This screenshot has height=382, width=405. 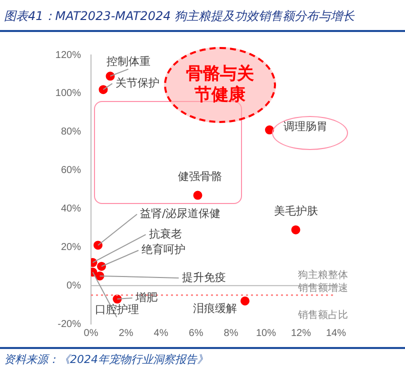 I want to click on y-tick-label: 80%, so click(x=71, y=132).